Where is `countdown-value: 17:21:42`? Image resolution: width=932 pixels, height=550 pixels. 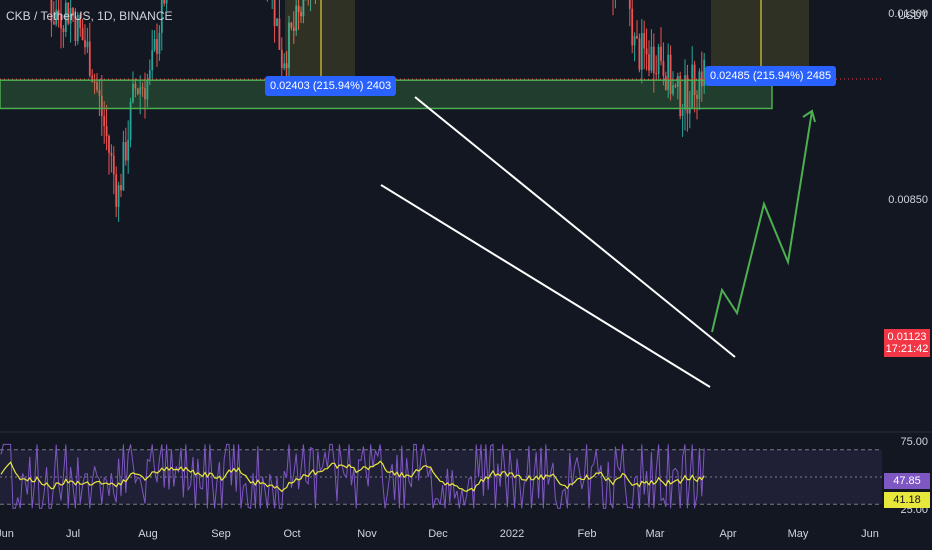 countdown-value: 17:21:42 is located at coordinates (907, 349).